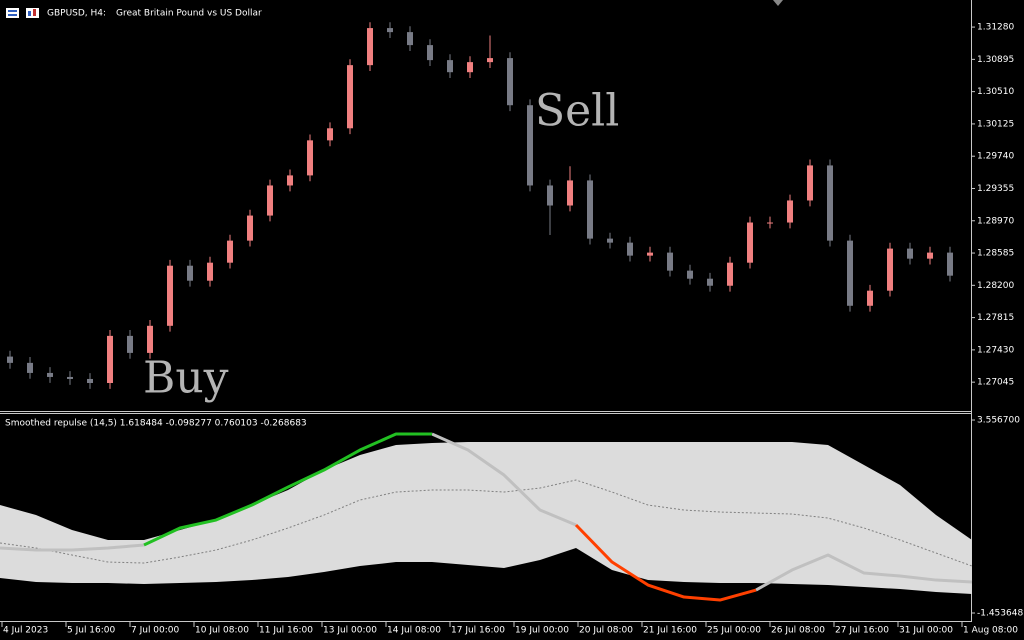 The image size is (1024, 640). Describe the element at coordinates (995, 350) in the screenshot. I see `y-tick-label: 1.27430` at that location.